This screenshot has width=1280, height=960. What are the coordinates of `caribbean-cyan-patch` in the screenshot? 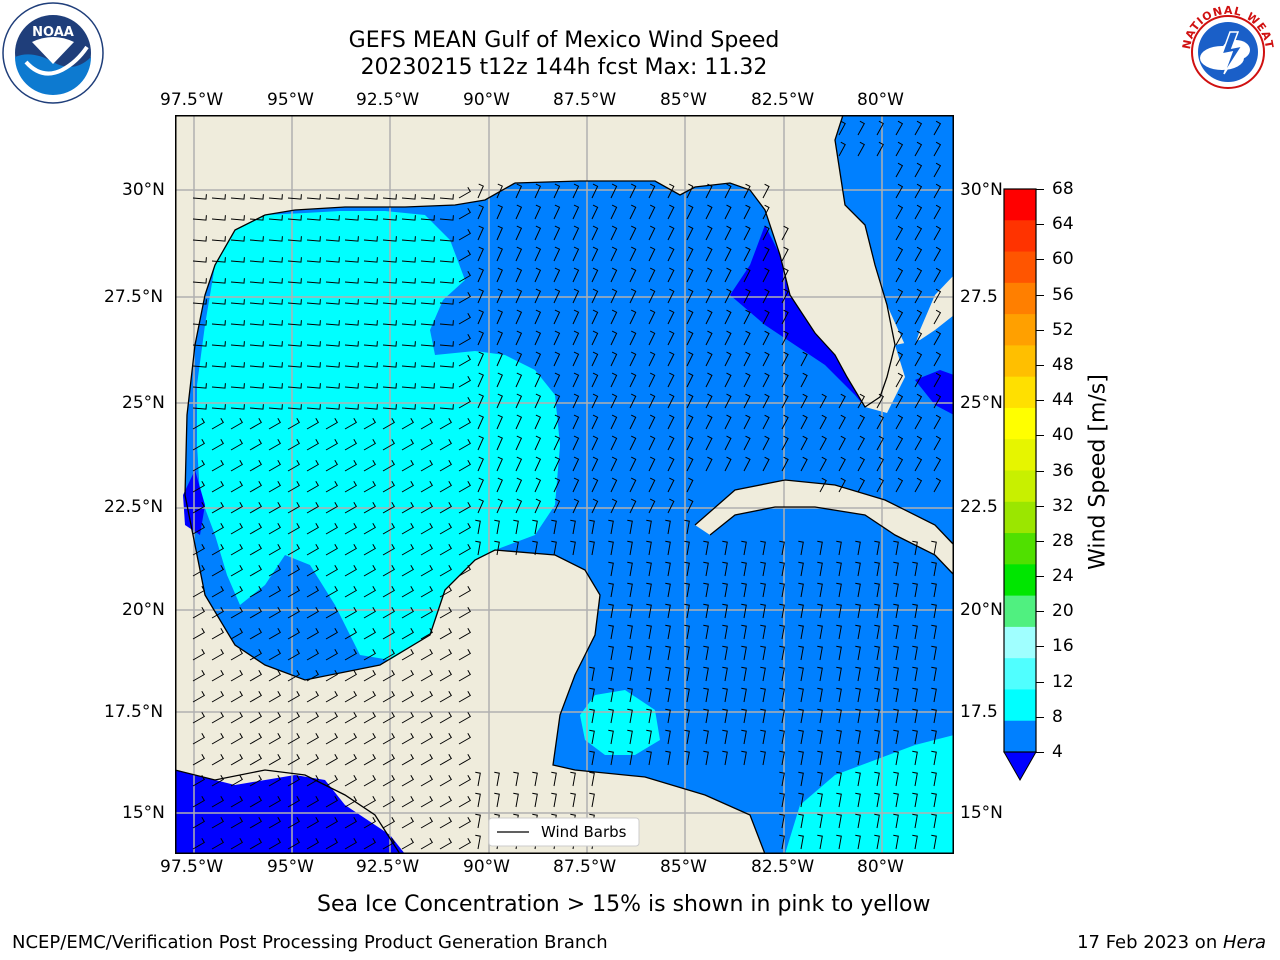 It's located at (620, 722).